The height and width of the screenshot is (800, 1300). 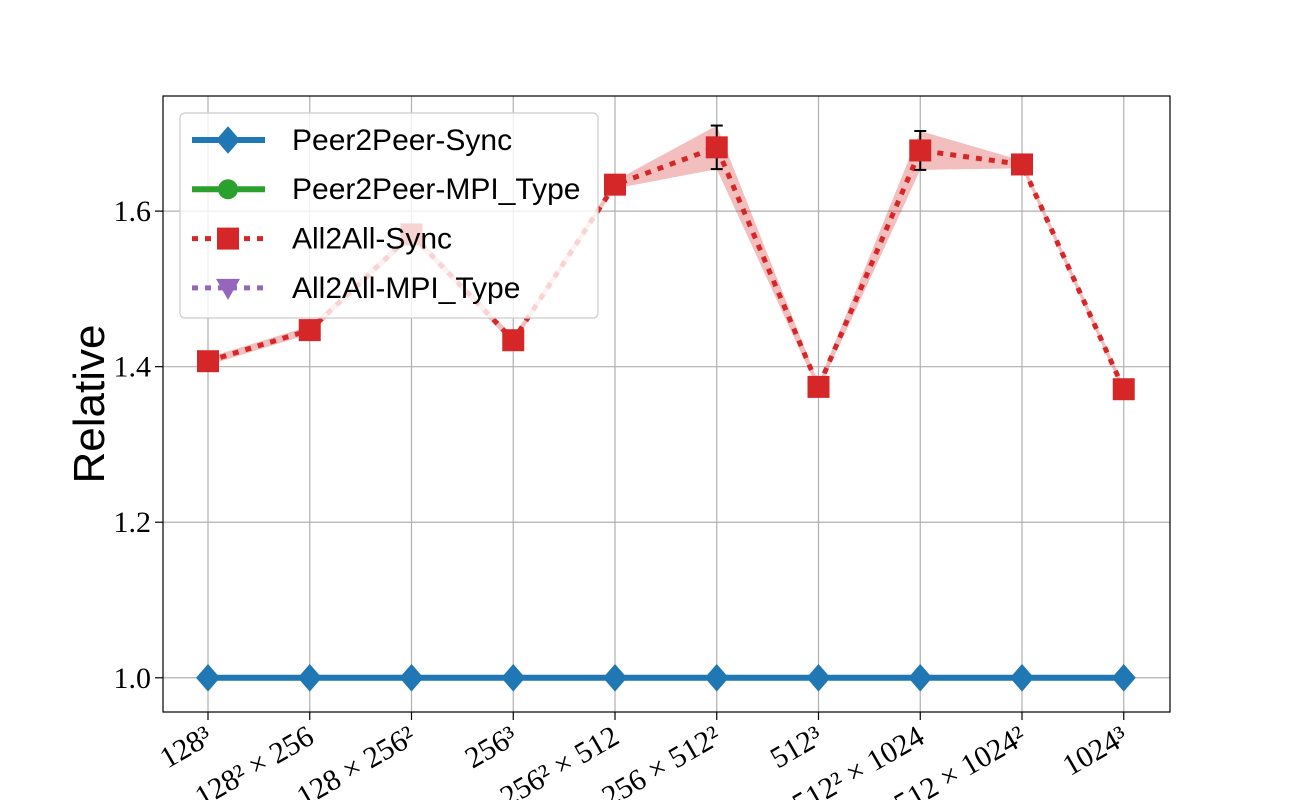 I want to click on x-tick-label: 1024³, so click(x=1095, y=750).